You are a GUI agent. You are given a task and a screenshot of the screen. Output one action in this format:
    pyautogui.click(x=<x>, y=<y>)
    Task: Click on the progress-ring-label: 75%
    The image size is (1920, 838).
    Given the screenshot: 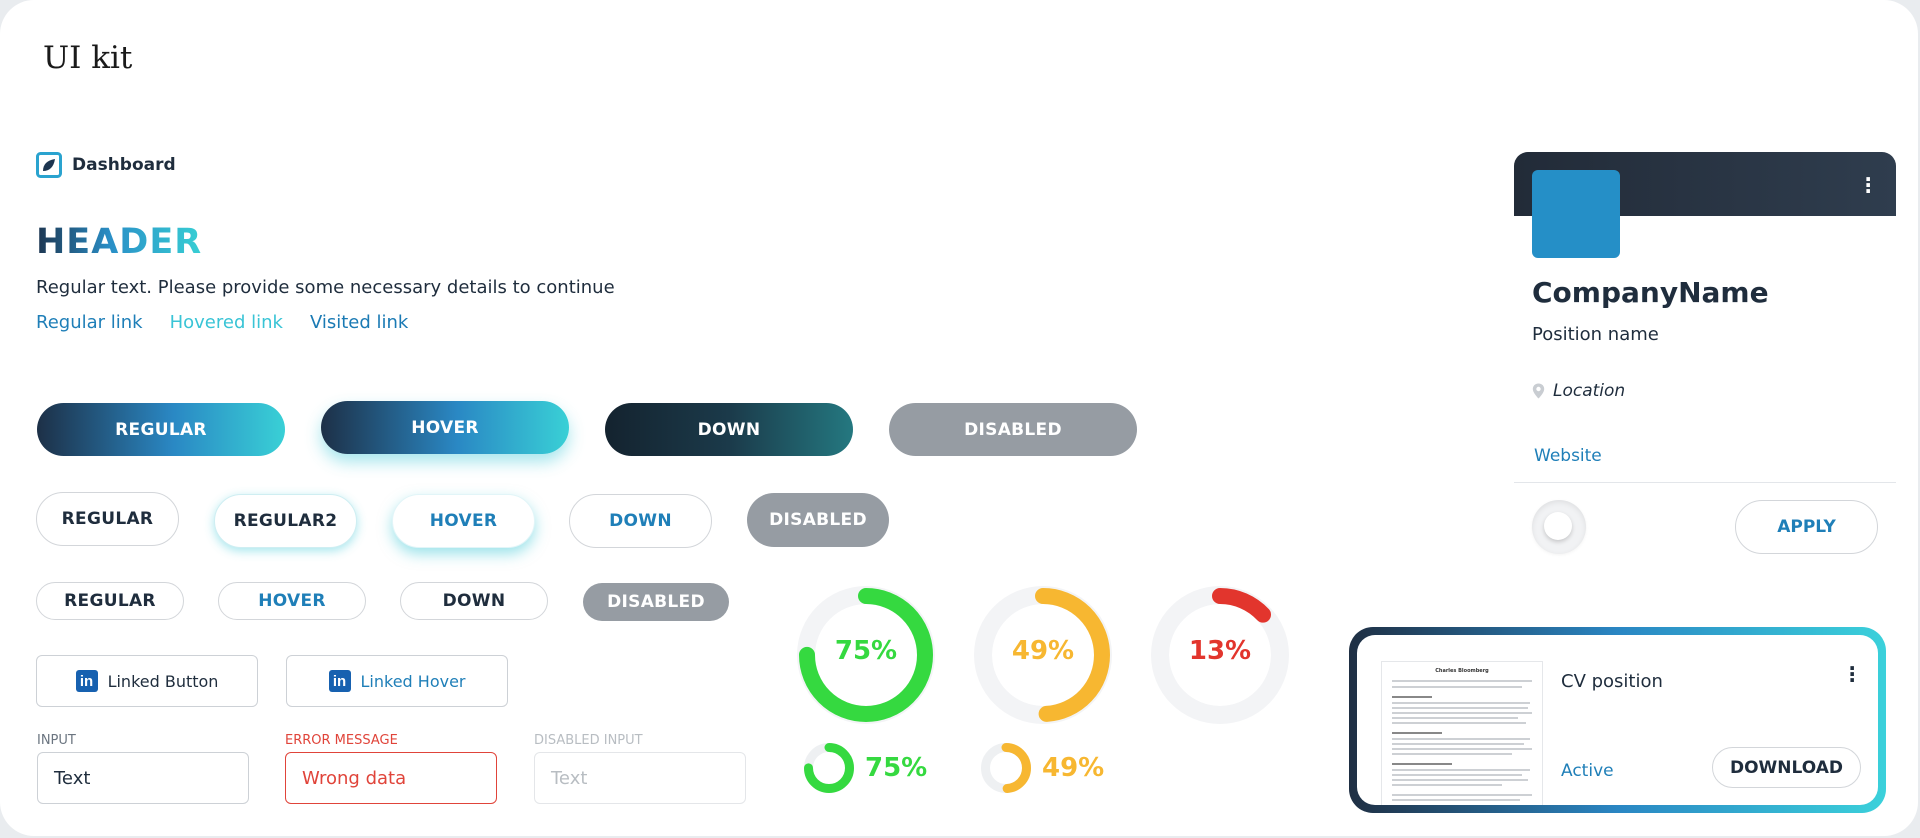 What is the action you would take?
    pyautogui.click(x=866, y=651)
    